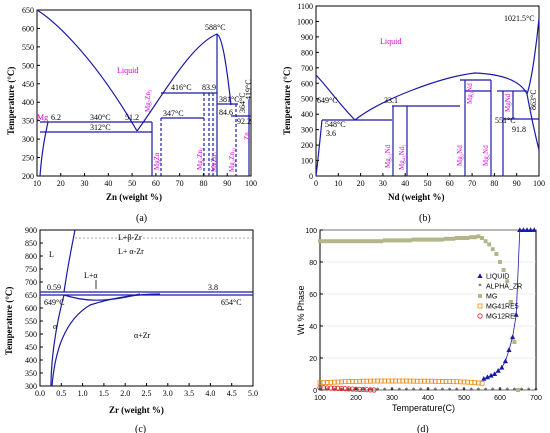 This screenshot has width=550, height=433. Describe the element at coordinates (313, 295) in the screenshot. I see `y-tick-label: 60` at that location.